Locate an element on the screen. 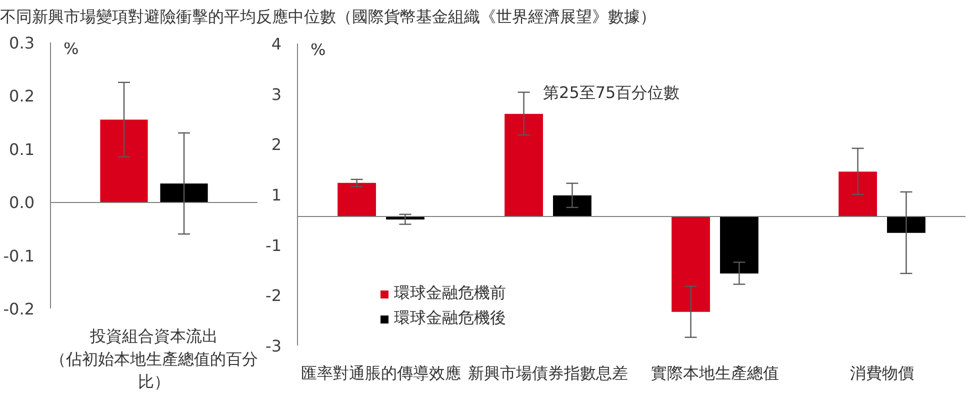 This screenshot has height=405, width=973. y-tick-label: -2 is located at coordinates (274, 296).